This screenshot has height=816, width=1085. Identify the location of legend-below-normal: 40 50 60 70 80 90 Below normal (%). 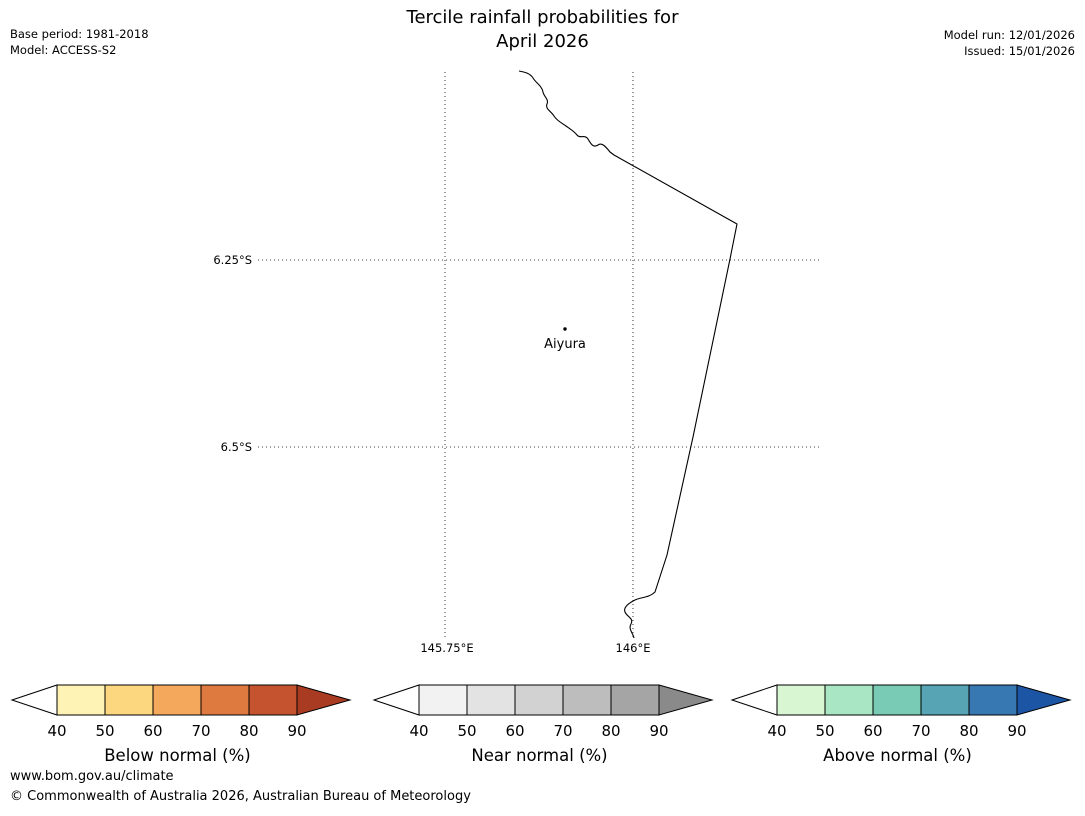
(182, 739).